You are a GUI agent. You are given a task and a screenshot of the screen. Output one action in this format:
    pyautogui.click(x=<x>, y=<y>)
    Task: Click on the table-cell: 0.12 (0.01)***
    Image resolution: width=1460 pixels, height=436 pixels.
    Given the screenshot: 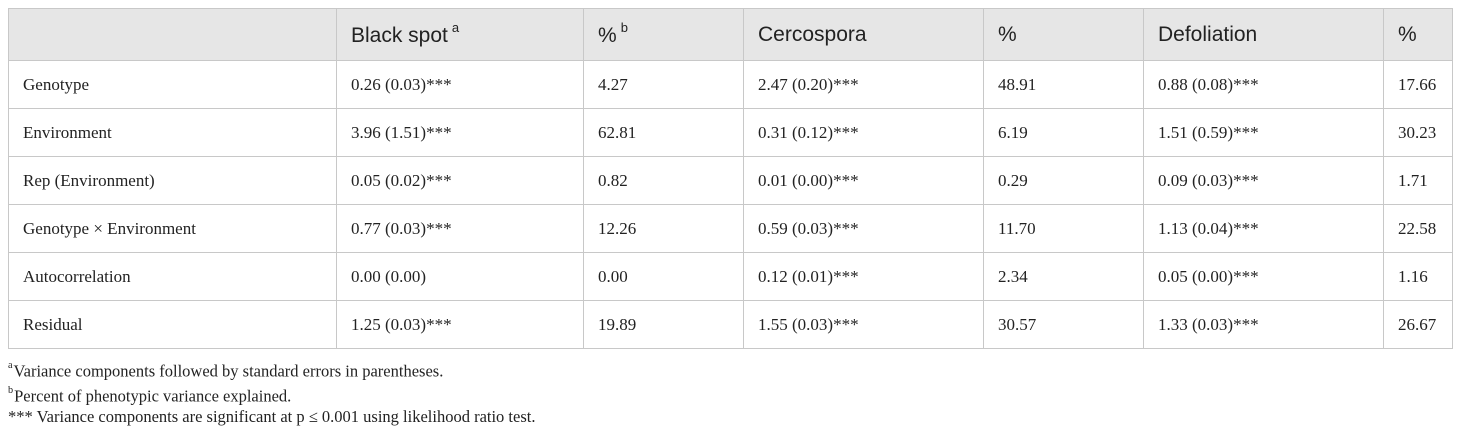 What is the action you would take?
    pyautogui.click(x=863, y=276)
    